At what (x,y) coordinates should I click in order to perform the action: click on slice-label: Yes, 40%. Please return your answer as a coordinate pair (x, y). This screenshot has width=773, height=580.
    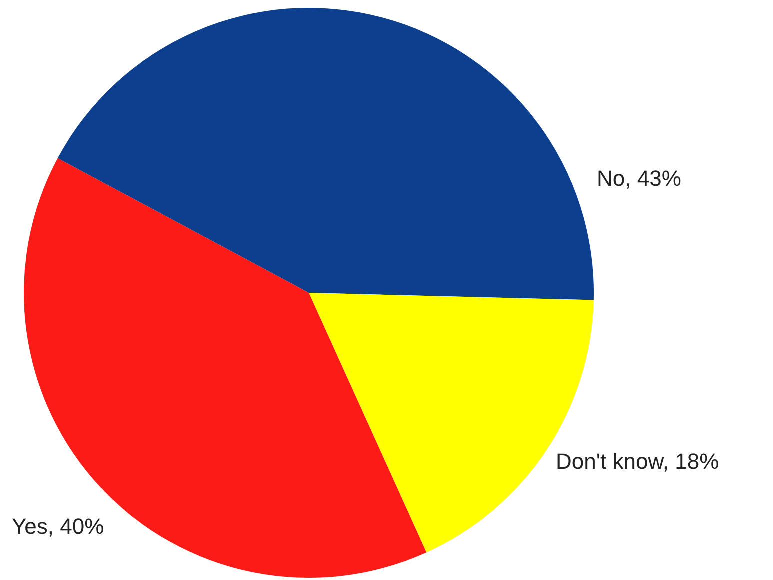
    Looking at the image, I should click on (58, 526).